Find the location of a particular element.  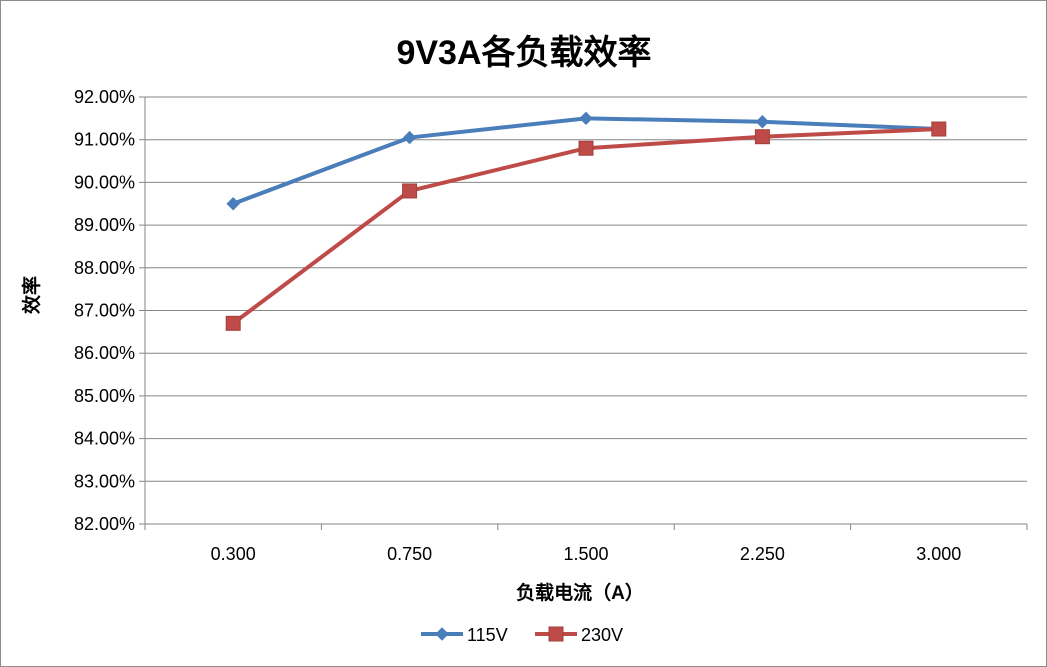

y-tick-label: 87.00% is located at coordinates (104, 311).